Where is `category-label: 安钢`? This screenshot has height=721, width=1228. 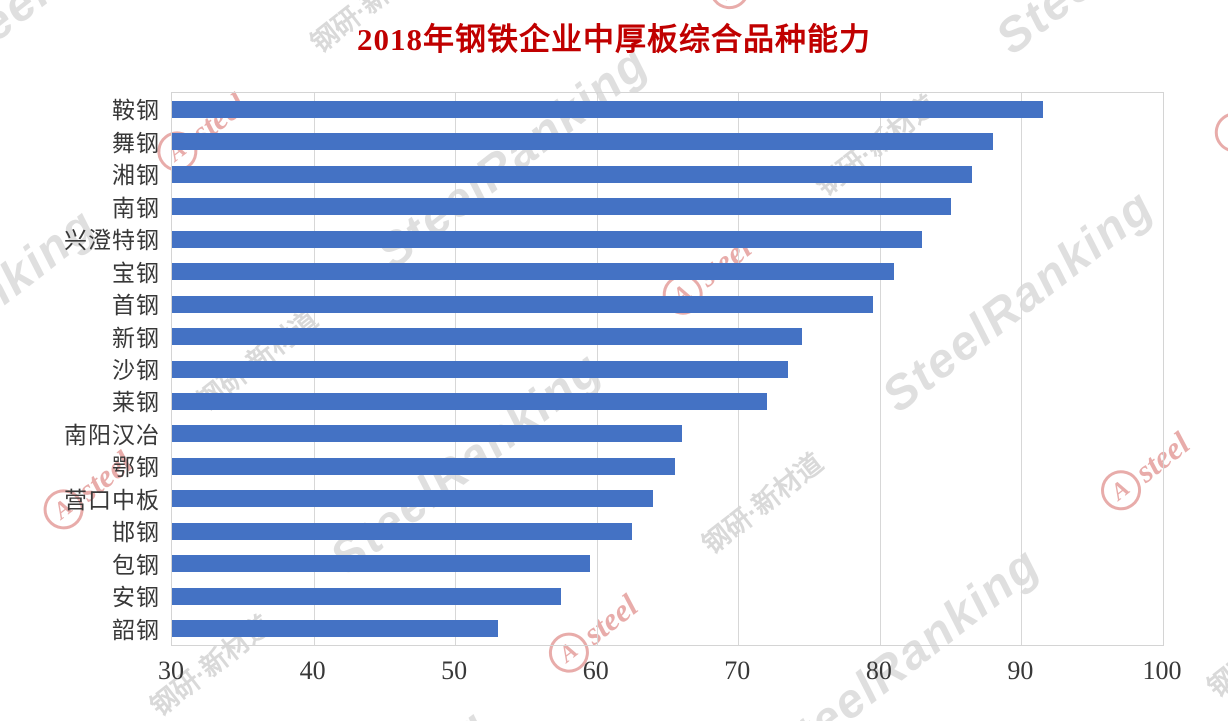 category-label: 安钢 is located at coordinates (136, 597).